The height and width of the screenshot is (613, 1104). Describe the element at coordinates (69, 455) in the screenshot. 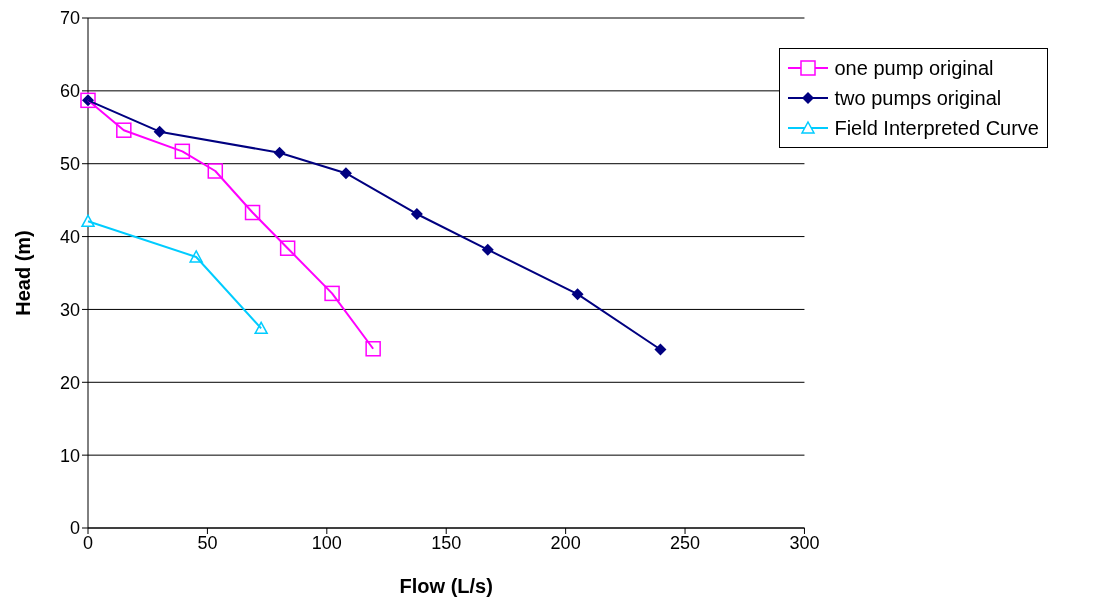

I see `y-tick-label: 10` at that location.